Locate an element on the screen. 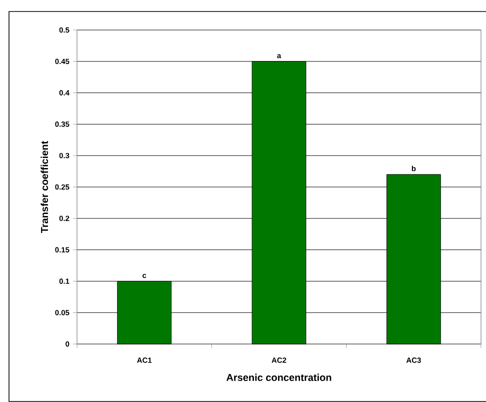  y-axis-title: Transfer coefficient is located at coordinates (44, 187).